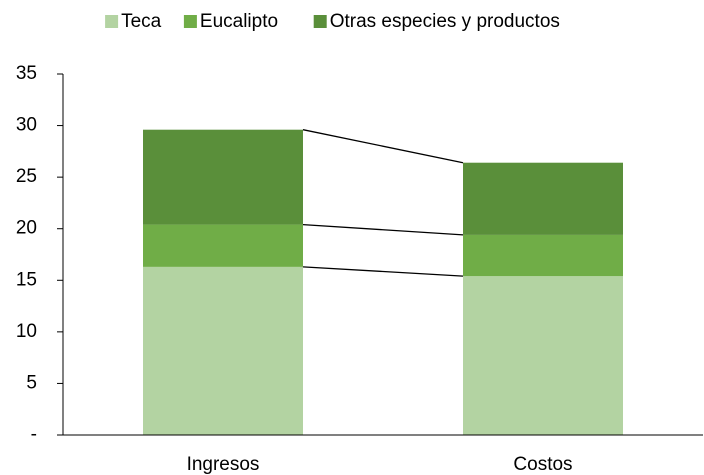 This screenshot has width=704, height=475. I want to click on legend-label: Eucalipto, so click(239, 21).